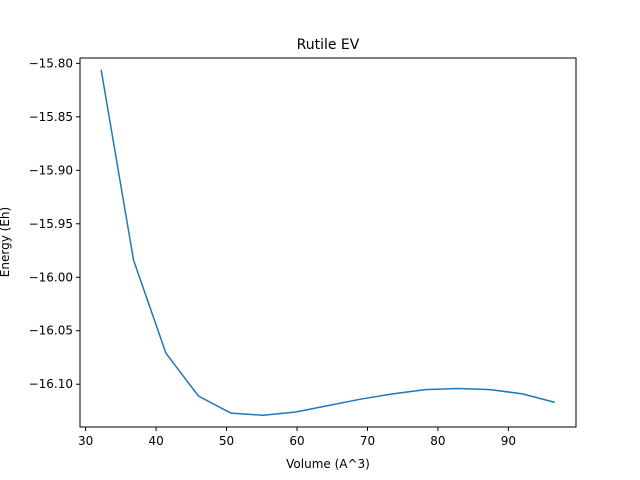 This screenshot has height=480, width=640. I want to click on x-tick-label: 30, so click(85, 441).